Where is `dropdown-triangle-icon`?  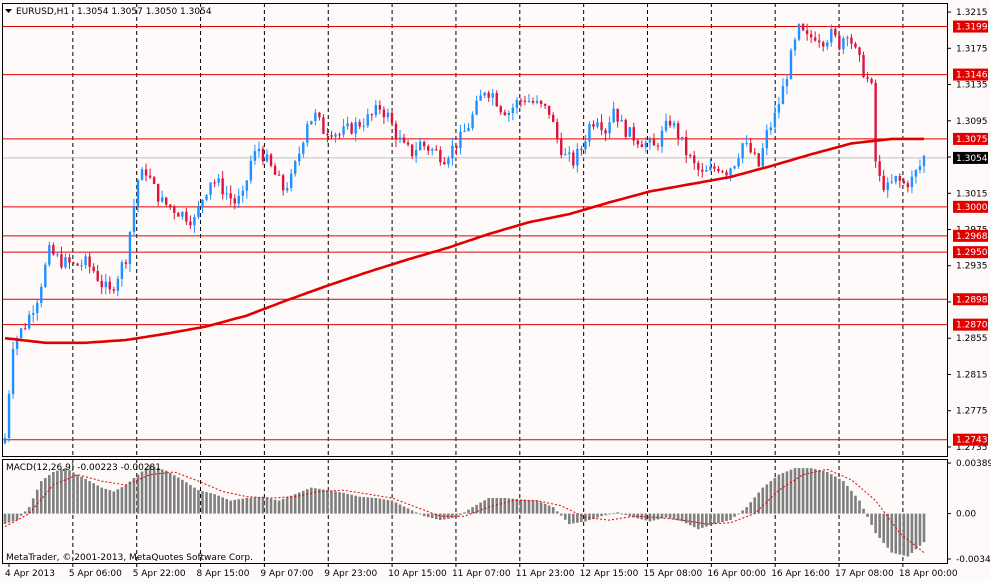 dropdown-triangle-icon is located at coordinates (8, 11).